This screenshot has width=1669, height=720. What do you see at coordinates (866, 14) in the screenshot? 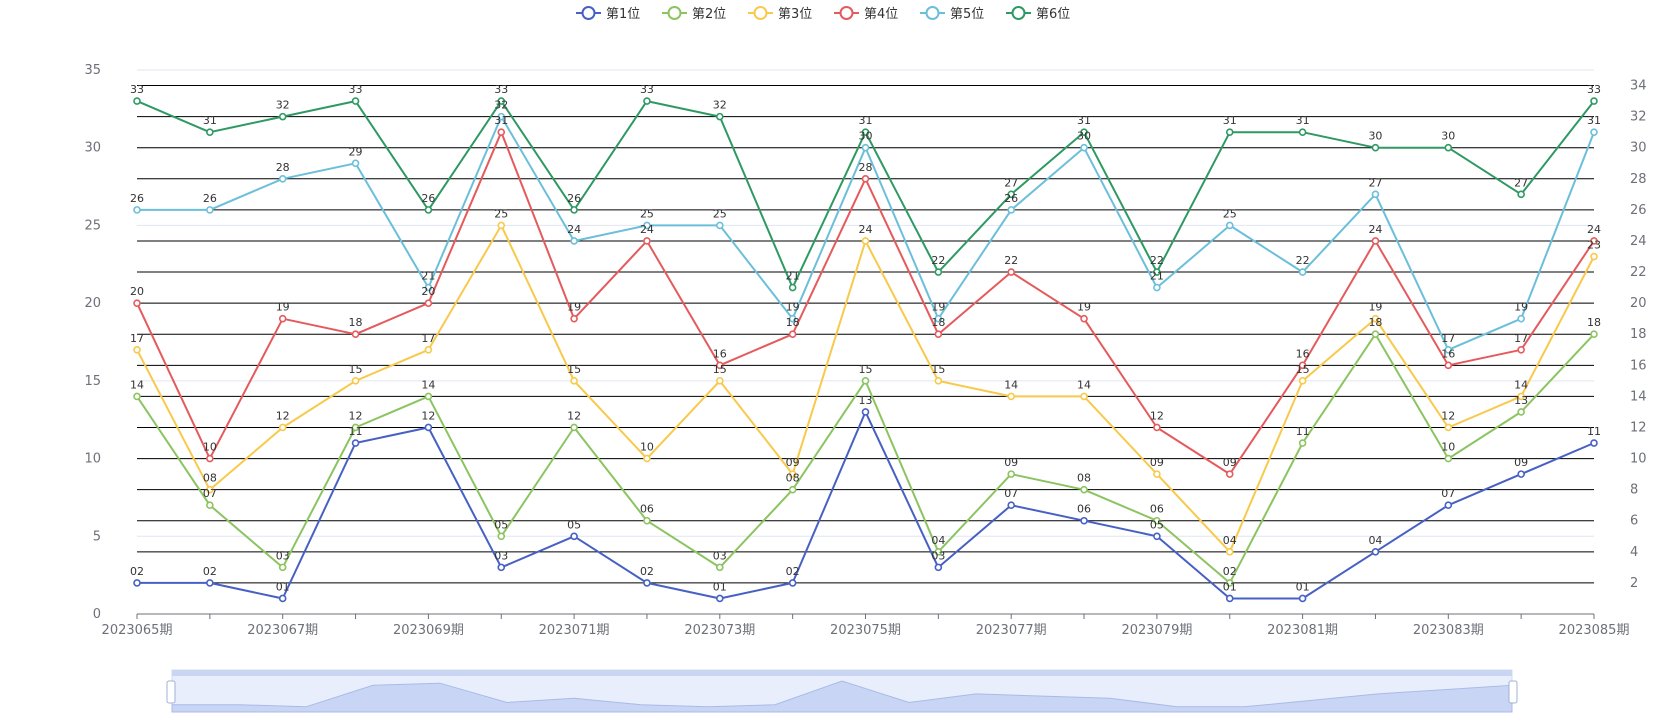
I see `legend-item-4: 第4位` at bounding box center [866, 14].